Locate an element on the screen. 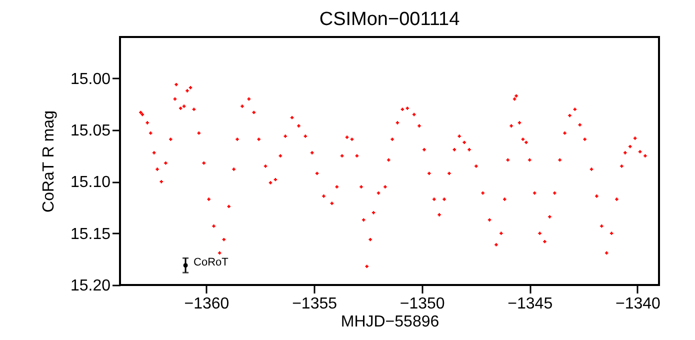  y-tick-label: 15.15 is located at coordinates (90, 234).